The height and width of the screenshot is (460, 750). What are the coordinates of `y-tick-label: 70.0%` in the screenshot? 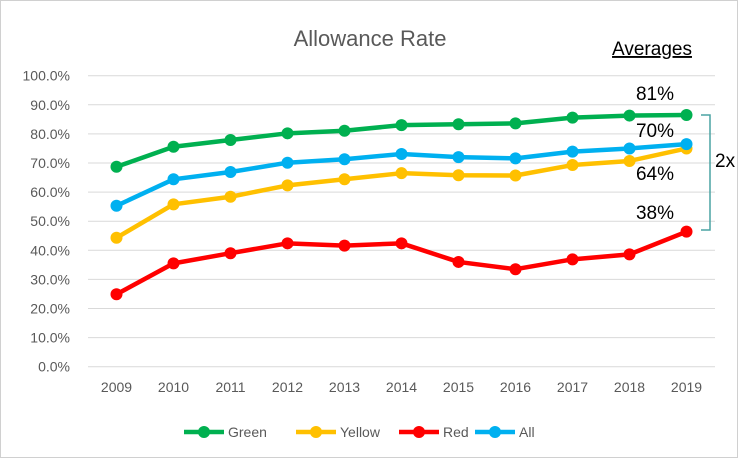 It's located at (50, 163).